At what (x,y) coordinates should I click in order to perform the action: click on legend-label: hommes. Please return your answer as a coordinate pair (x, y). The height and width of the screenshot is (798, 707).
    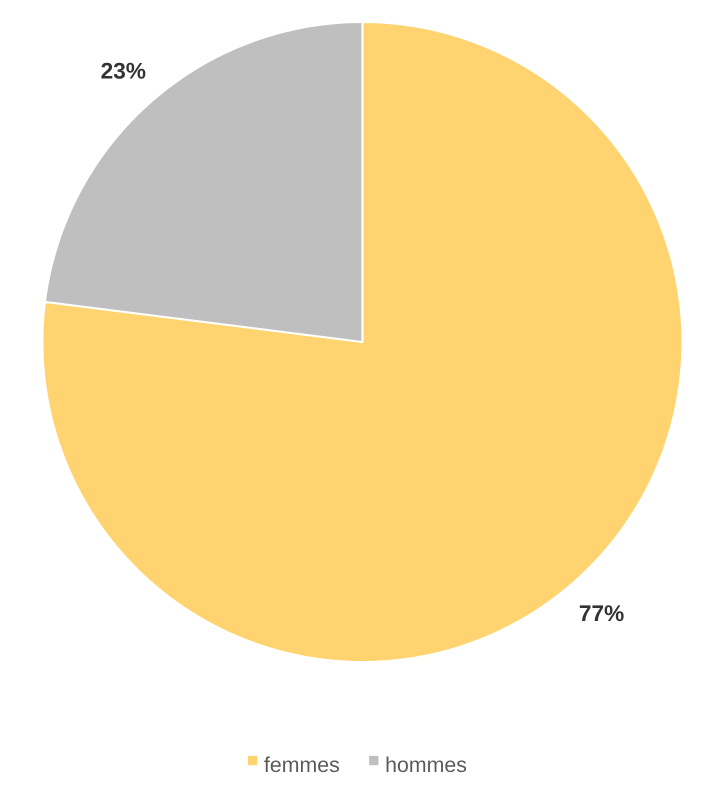
    Looking at the image, I should click on (426, 764).